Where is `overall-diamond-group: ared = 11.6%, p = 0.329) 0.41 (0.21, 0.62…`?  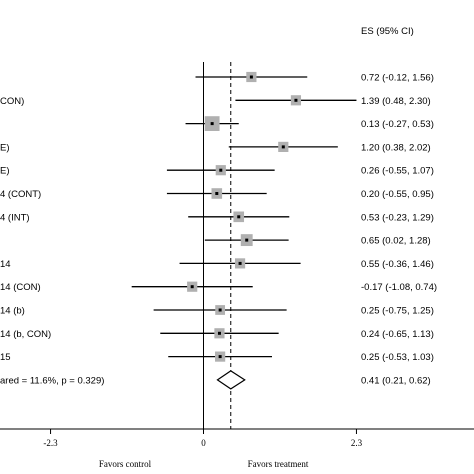 overall-diamond-group: ared = 11.6%, p = 0.329) 0.41 (0.21, 0.62… is located at coordinates (215, 380).